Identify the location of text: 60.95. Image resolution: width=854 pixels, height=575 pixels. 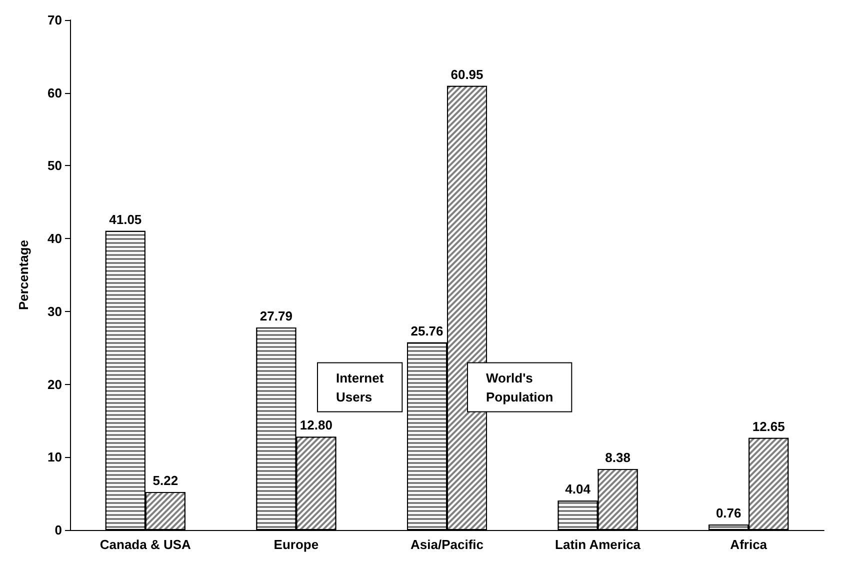
(467, 74).